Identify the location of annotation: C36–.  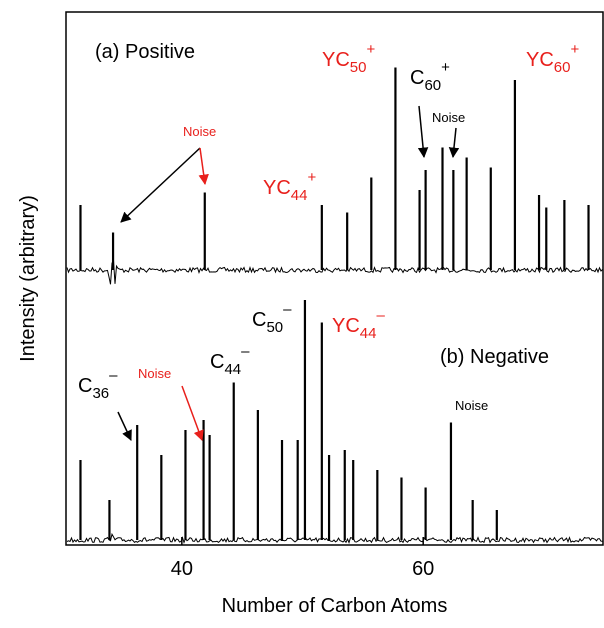
(98, 384).